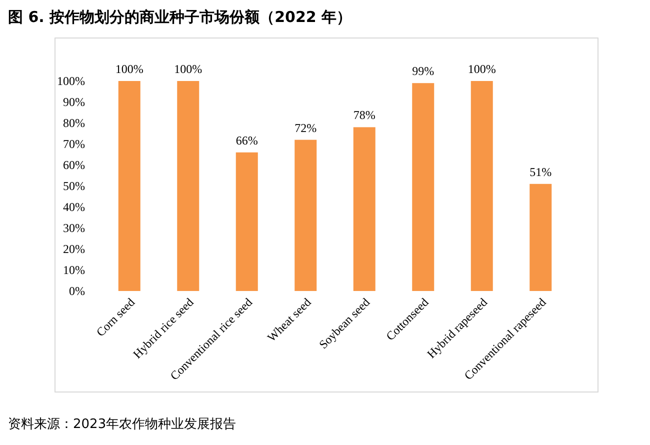 The image size is (650, 445). Describe the element at coordinates (305, 127) in the screenshot. I see `data-label: 72%` at that location.